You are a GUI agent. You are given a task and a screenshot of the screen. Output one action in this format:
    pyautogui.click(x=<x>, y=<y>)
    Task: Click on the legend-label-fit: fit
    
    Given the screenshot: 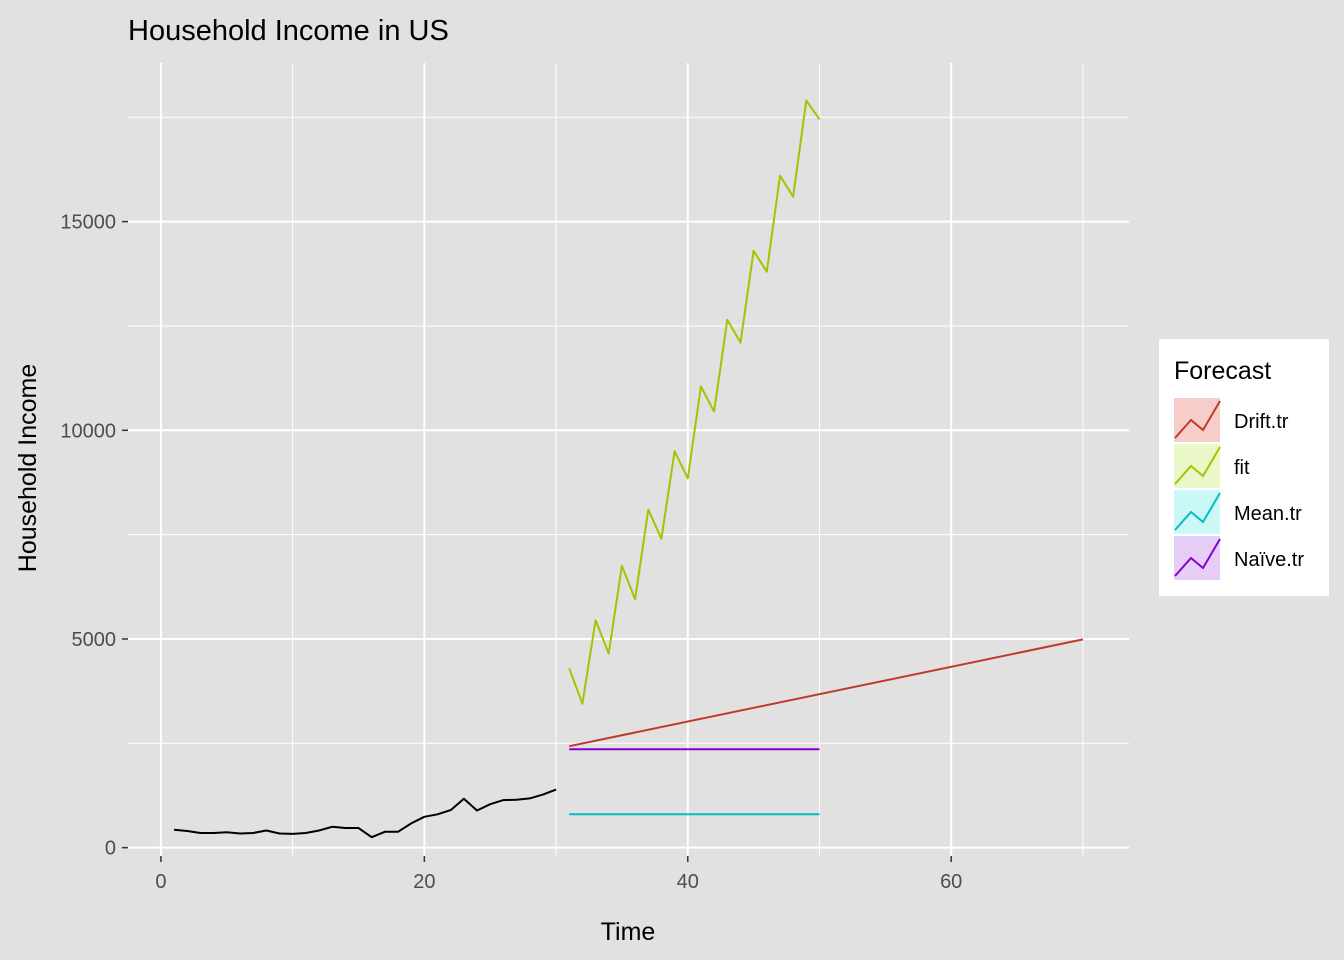 What is the action you would take?
    pyautogui.click(x=1242, y=468)
    